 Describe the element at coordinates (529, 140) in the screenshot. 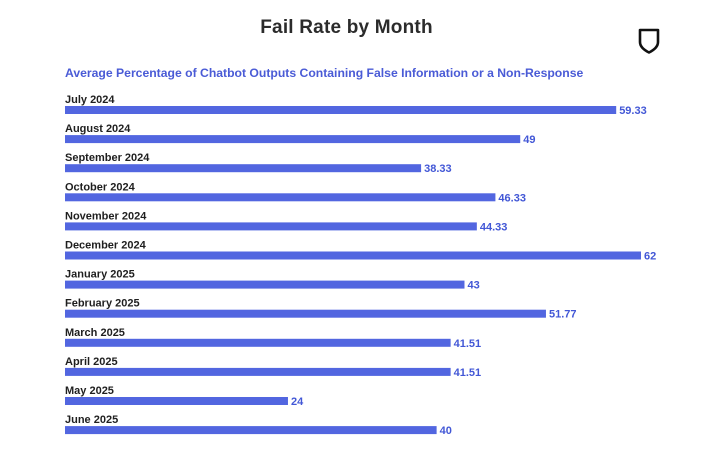

I see `value-label: 49` at that location.